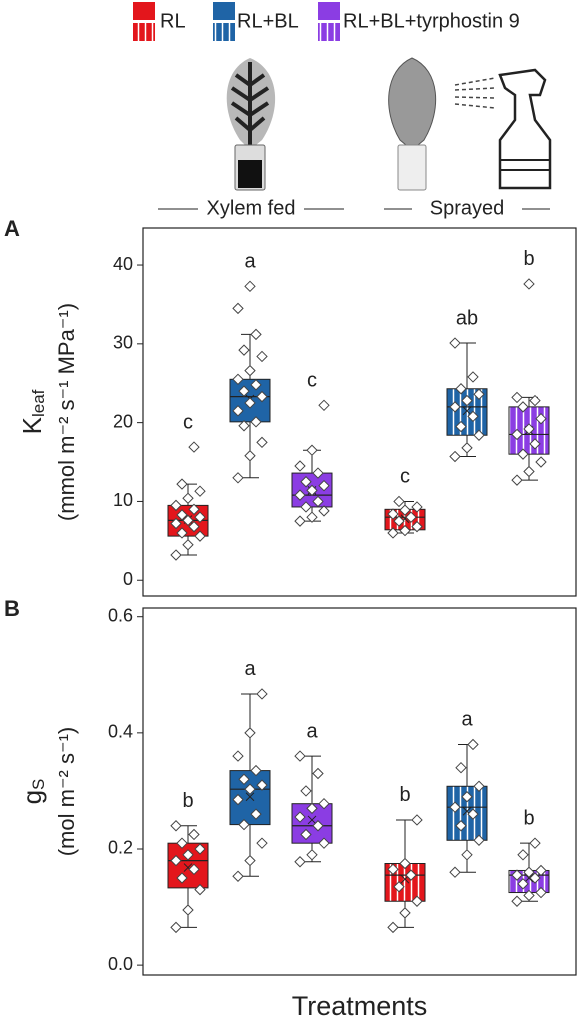  What do you see at coordinates (360, 1006) in the screenshot?
I see `x-axis-label: Treatments` at bounding box center [360, 1006].